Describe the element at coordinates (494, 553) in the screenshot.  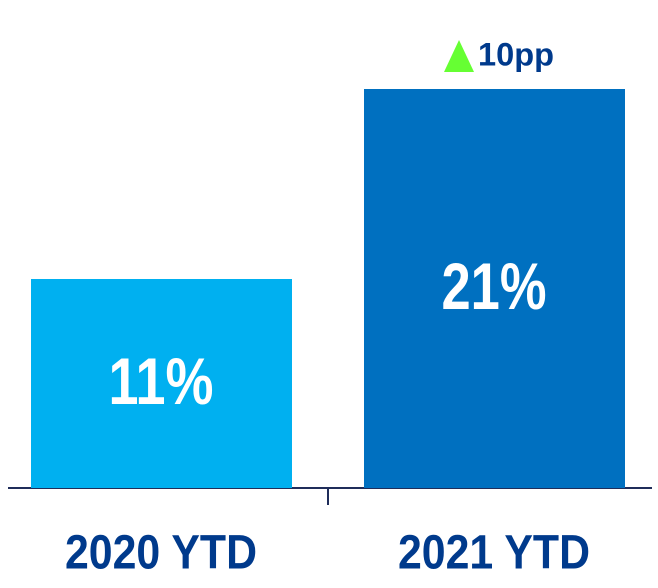
I see `x-tick-label: 2021 YTD` at that location.